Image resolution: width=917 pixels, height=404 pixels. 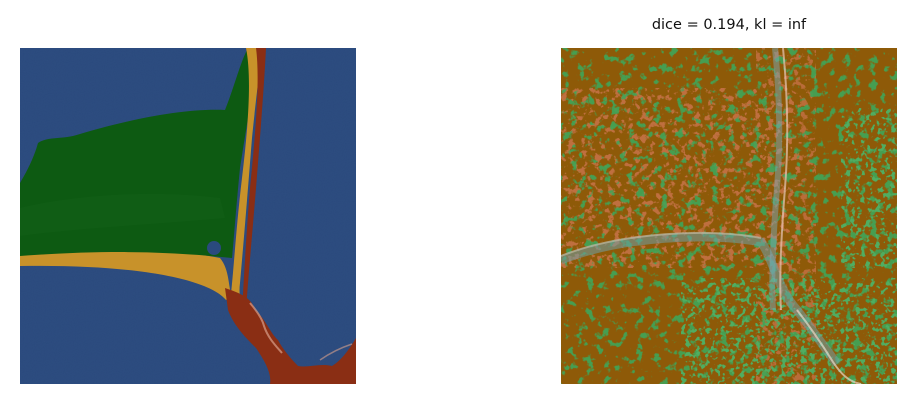 I want to click on channel-band, so click(x=776, y=179).